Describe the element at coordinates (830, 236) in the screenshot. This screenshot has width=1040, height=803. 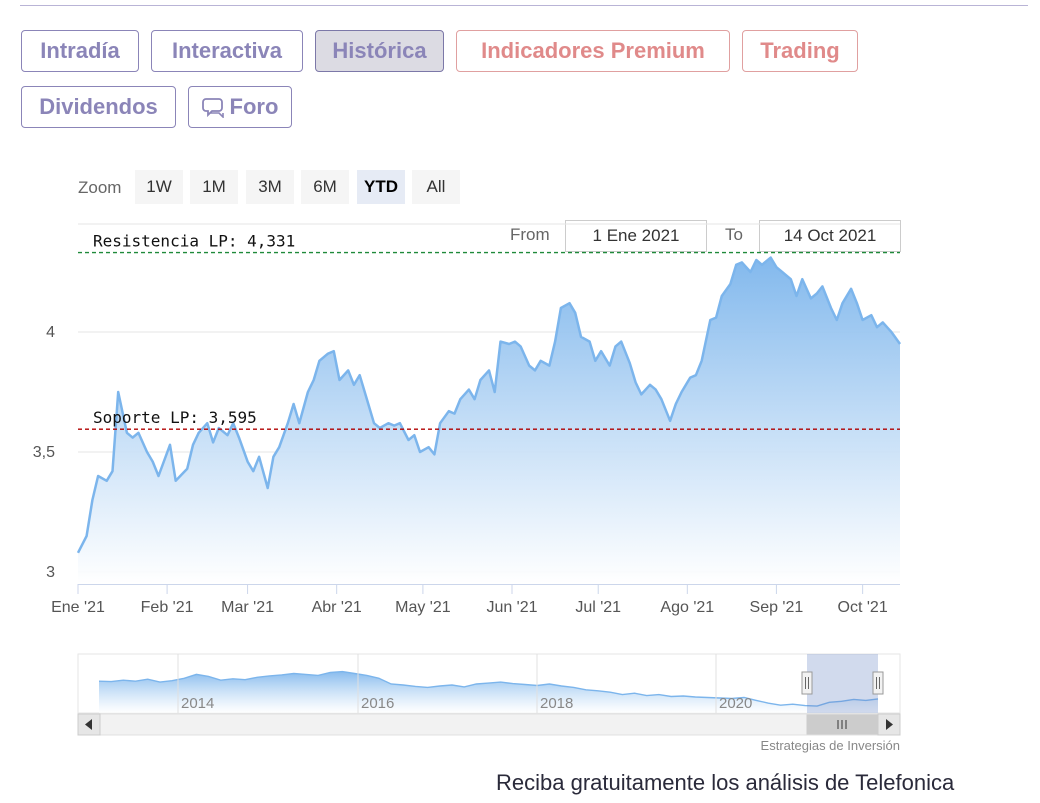
I see `range-to-input` at that location.